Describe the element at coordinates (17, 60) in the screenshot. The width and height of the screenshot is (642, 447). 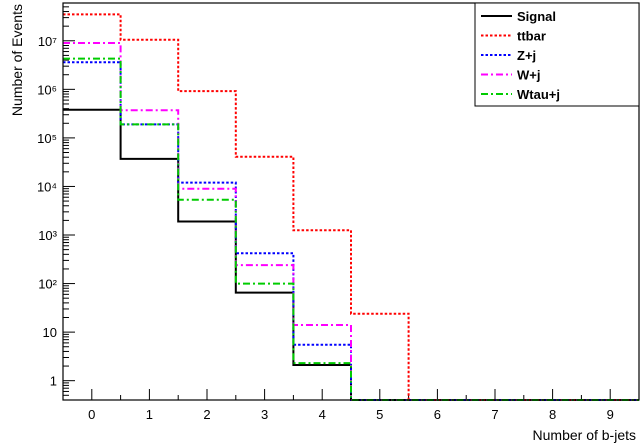
I see `y-axis-title: Number of Events` at that location.